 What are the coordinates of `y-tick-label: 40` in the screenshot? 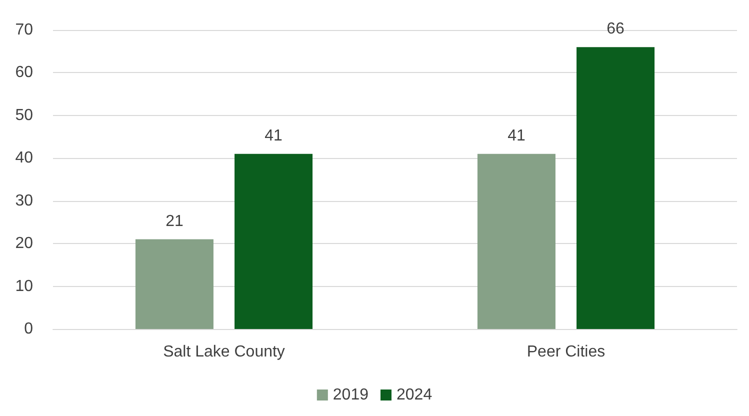 It's located at (24, 158).